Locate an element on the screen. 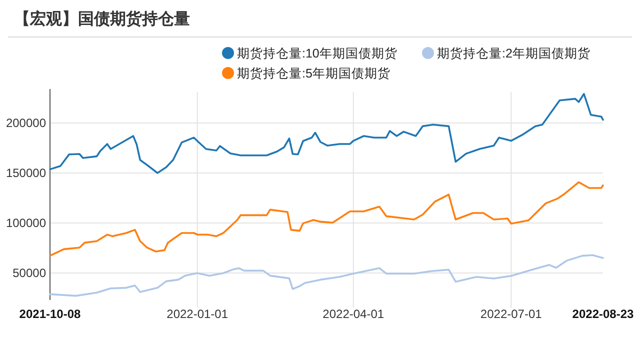  x-tick-label: 2022-04-01 is located at coordinates (353, 314).